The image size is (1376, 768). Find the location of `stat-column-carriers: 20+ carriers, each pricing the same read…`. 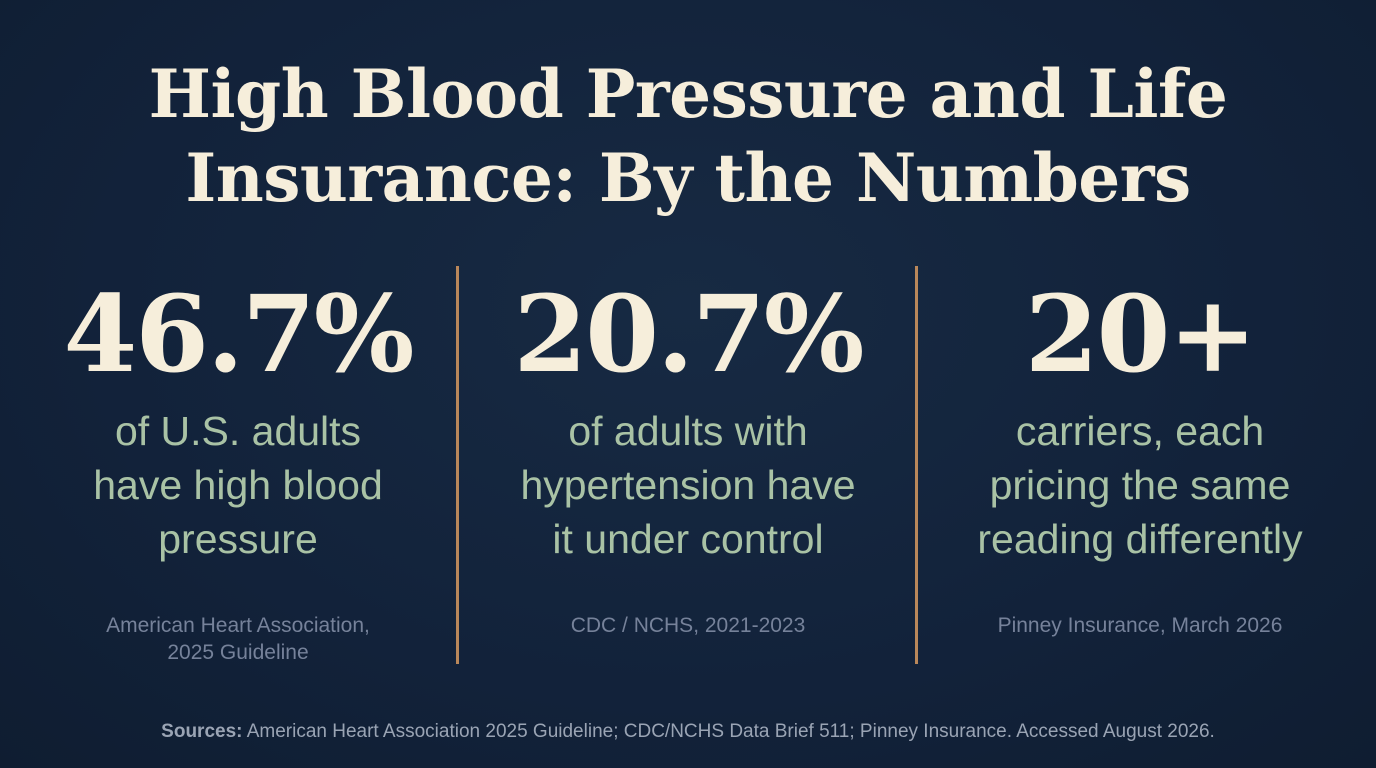

stat-column-carriers: 20+ carriers, each pricing the same read… is located at coordinates (1140, 418).